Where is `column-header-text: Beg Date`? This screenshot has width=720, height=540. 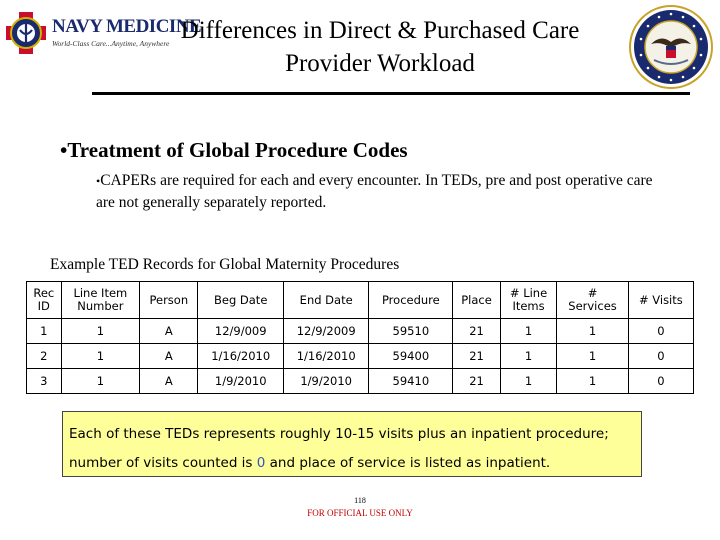
column-header-text: Beg Date is located at coordinates (240, 299).